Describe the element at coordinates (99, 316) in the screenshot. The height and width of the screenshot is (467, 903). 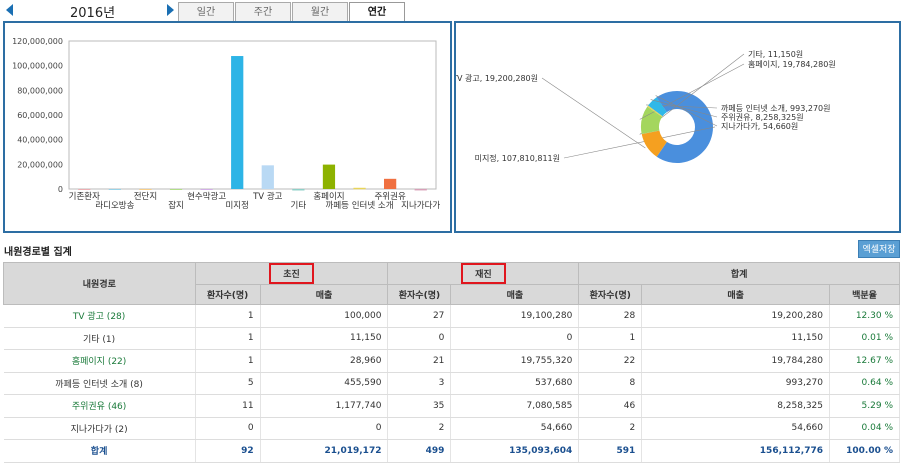
I see `route-name: TV 광고 (28)` at that location.